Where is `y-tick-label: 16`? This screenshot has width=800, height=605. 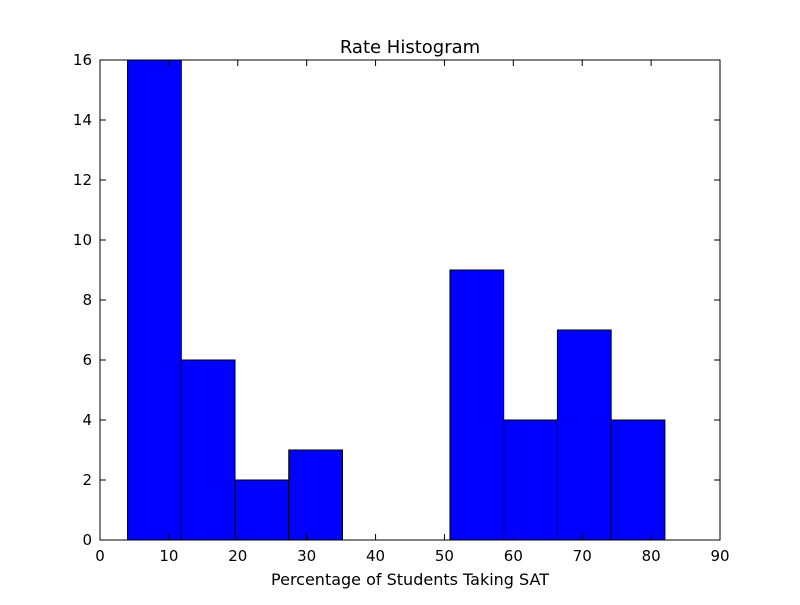
y-tick-label: 16 is located at coordinates (82, 60).